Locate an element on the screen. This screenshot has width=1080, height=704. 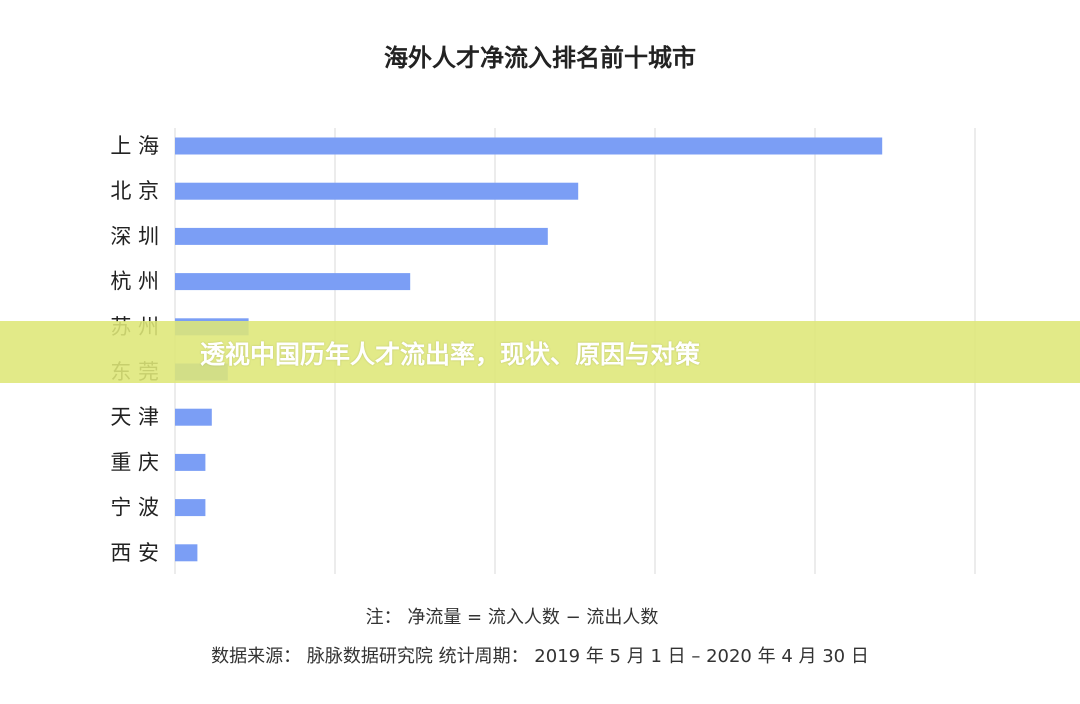
chart-note: 注： 净流量 = 流入人数 − 流出人数 is located at coordinates (512, 617).